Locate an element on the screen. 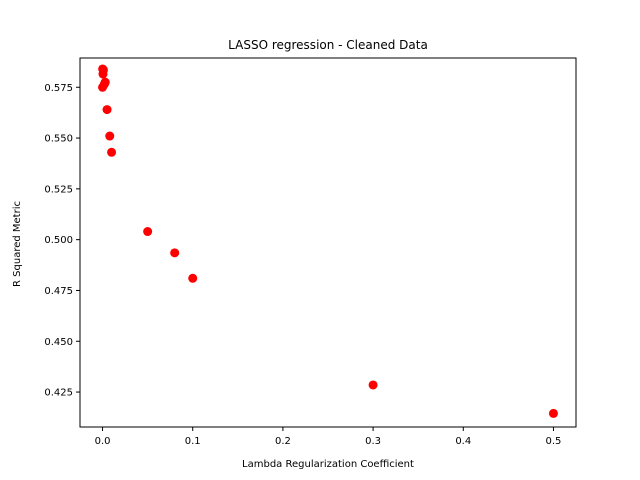  y-tick-label: 0.500 is located at coordinates (58, 240).